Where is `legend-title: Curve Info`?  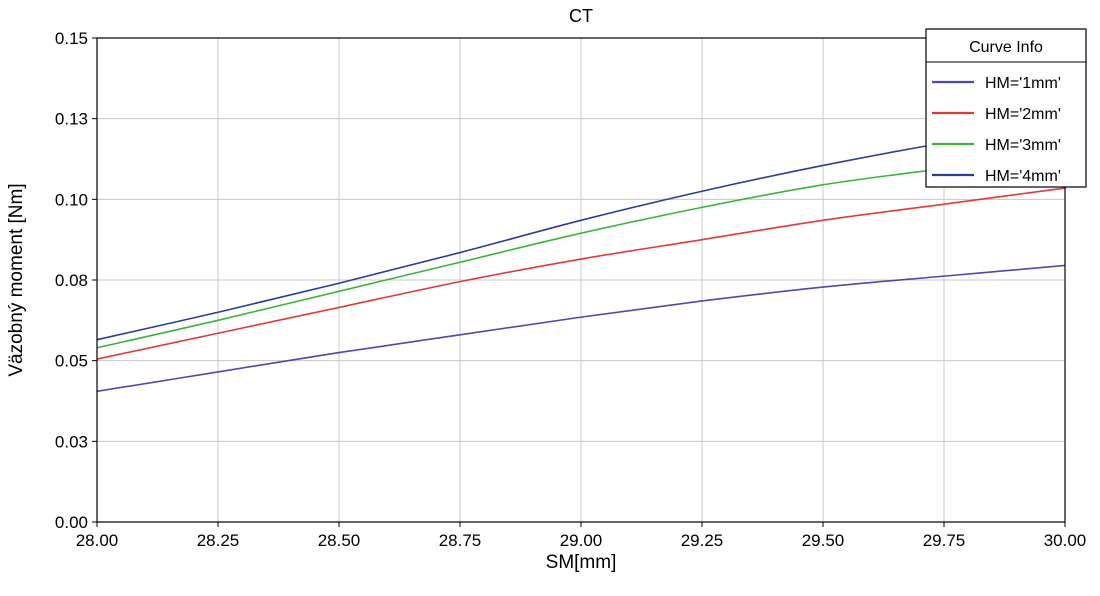
legend-title: Curve Info is located at coordinates (1006, 47).